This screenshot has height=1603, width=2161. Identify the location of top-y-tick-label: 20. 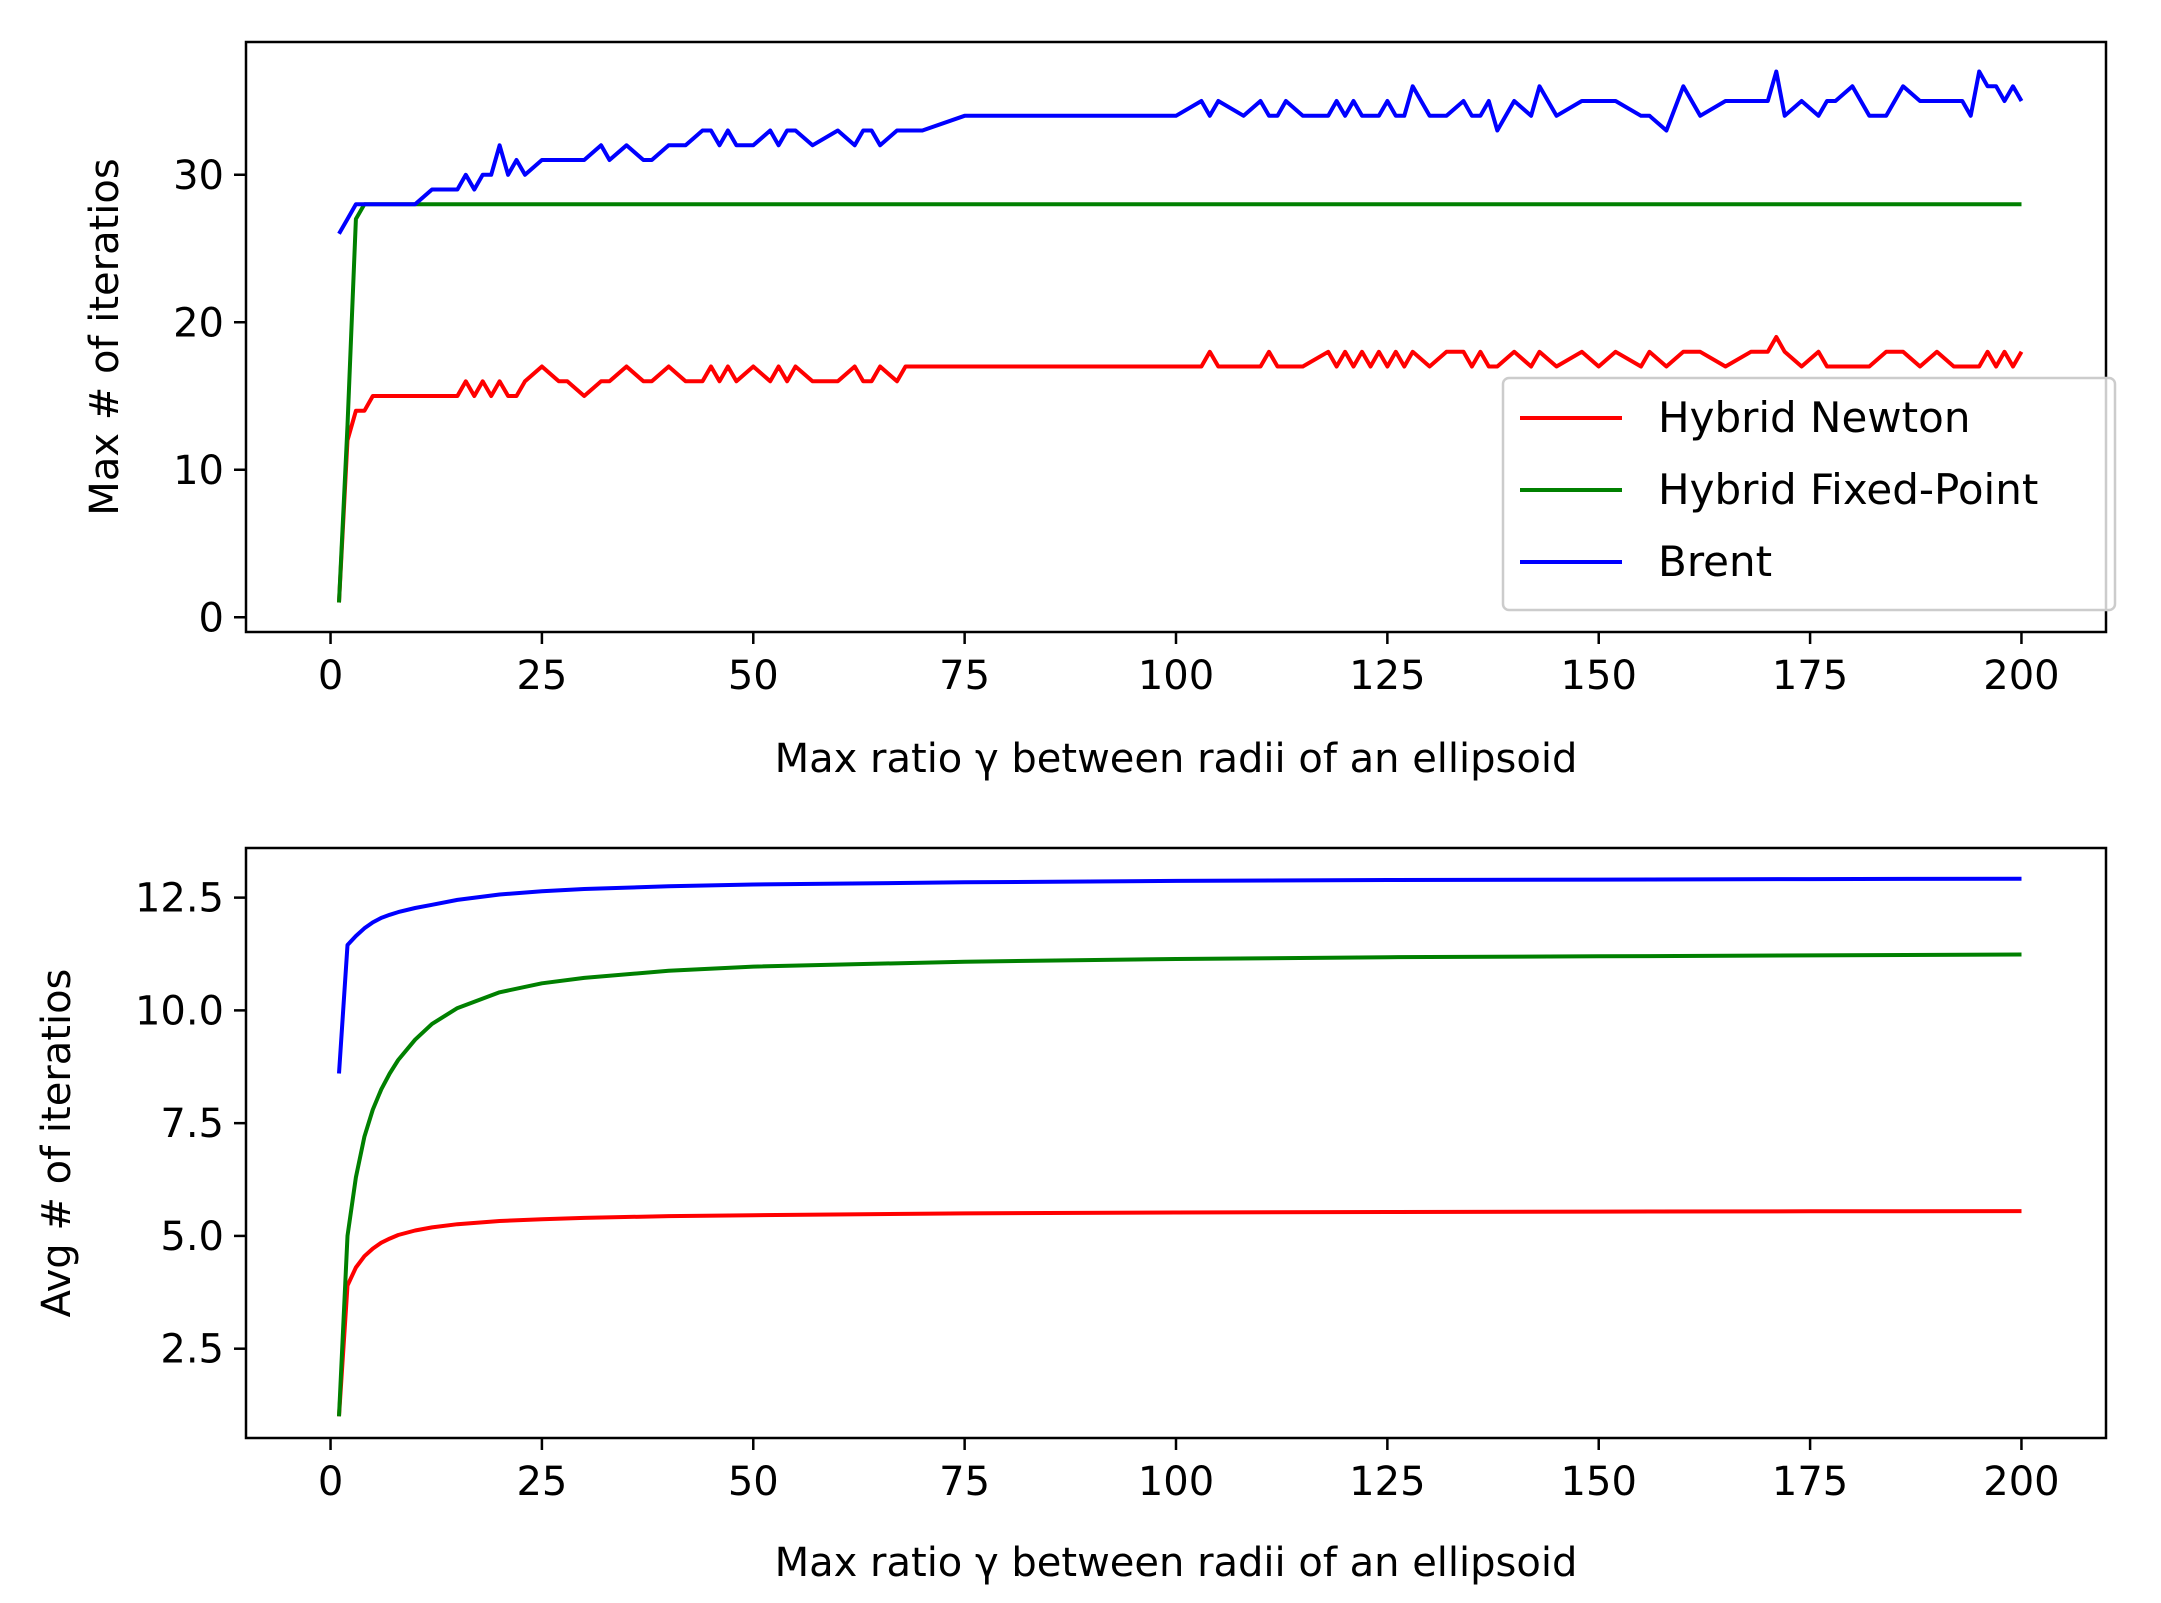
(198, 323).